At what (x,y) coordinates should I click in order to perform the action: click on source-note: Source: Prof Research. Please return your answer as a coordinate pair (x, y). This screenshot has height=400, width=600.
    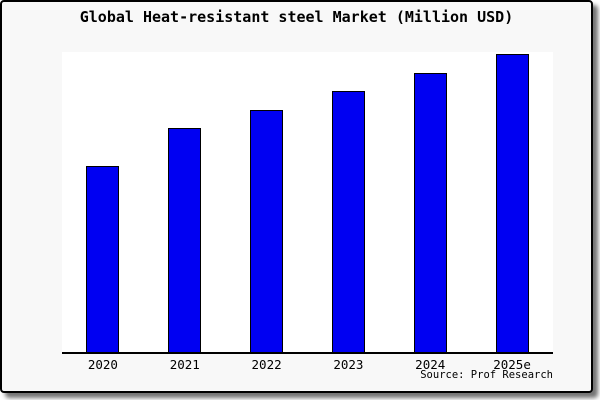
    Looking at the image, I should click on (486, 375).